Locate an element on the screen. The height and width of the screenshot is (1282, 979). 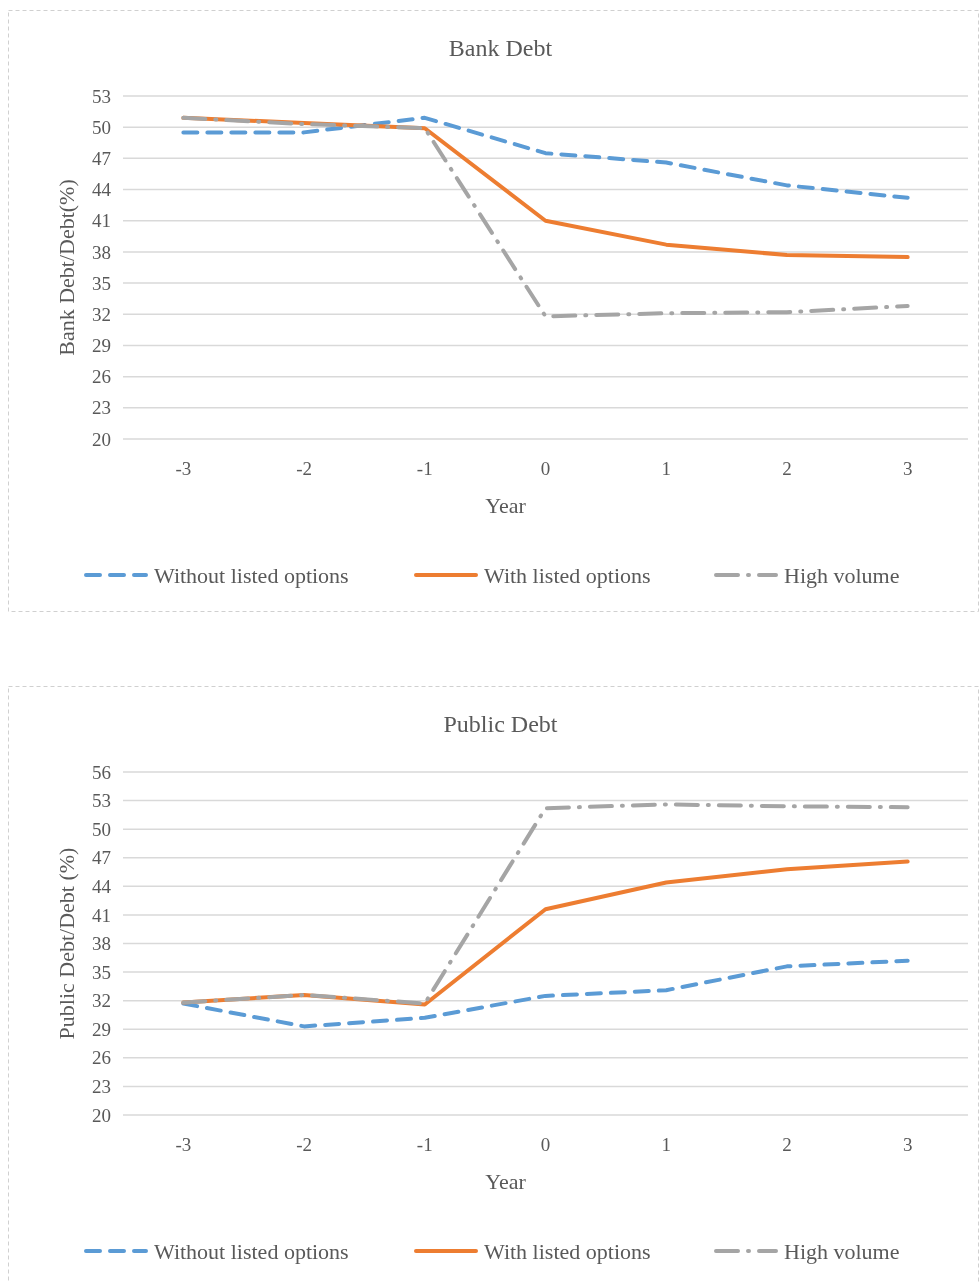
chart-title: Public Debt is located at coordinates (500, 724).